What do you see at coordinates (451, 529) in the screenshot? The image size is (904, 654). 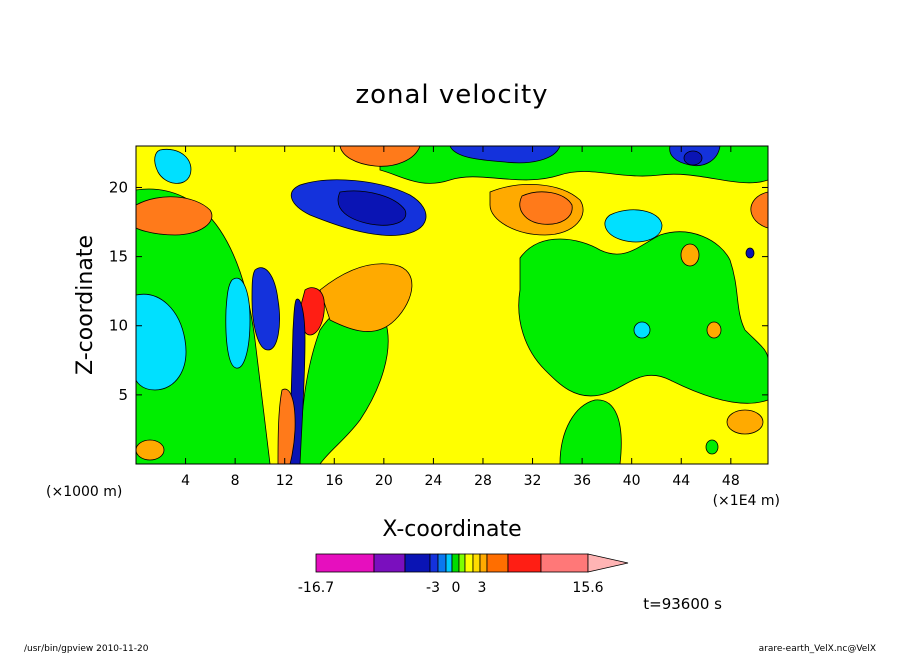 I see `x-axis-label: X-coordinate` at bounding box center [451, 529].